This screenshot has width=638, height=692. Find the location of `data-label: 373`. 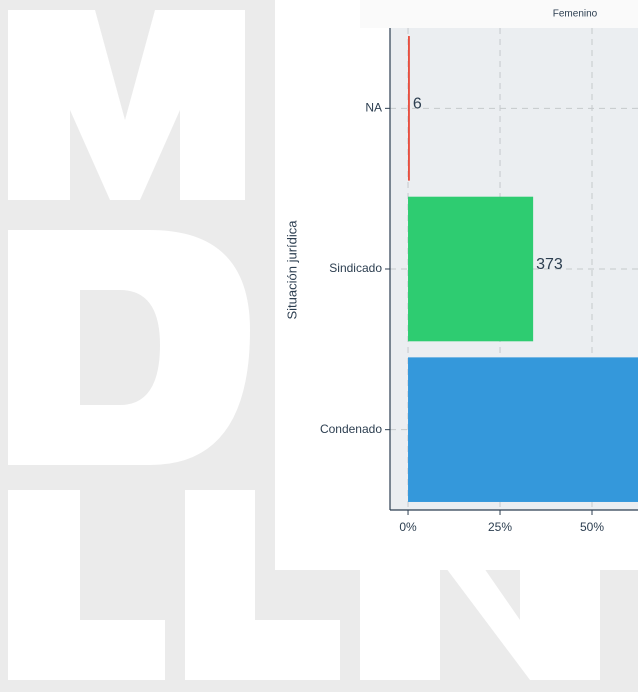

data-label: 373 is located at coordinates (549, 264).